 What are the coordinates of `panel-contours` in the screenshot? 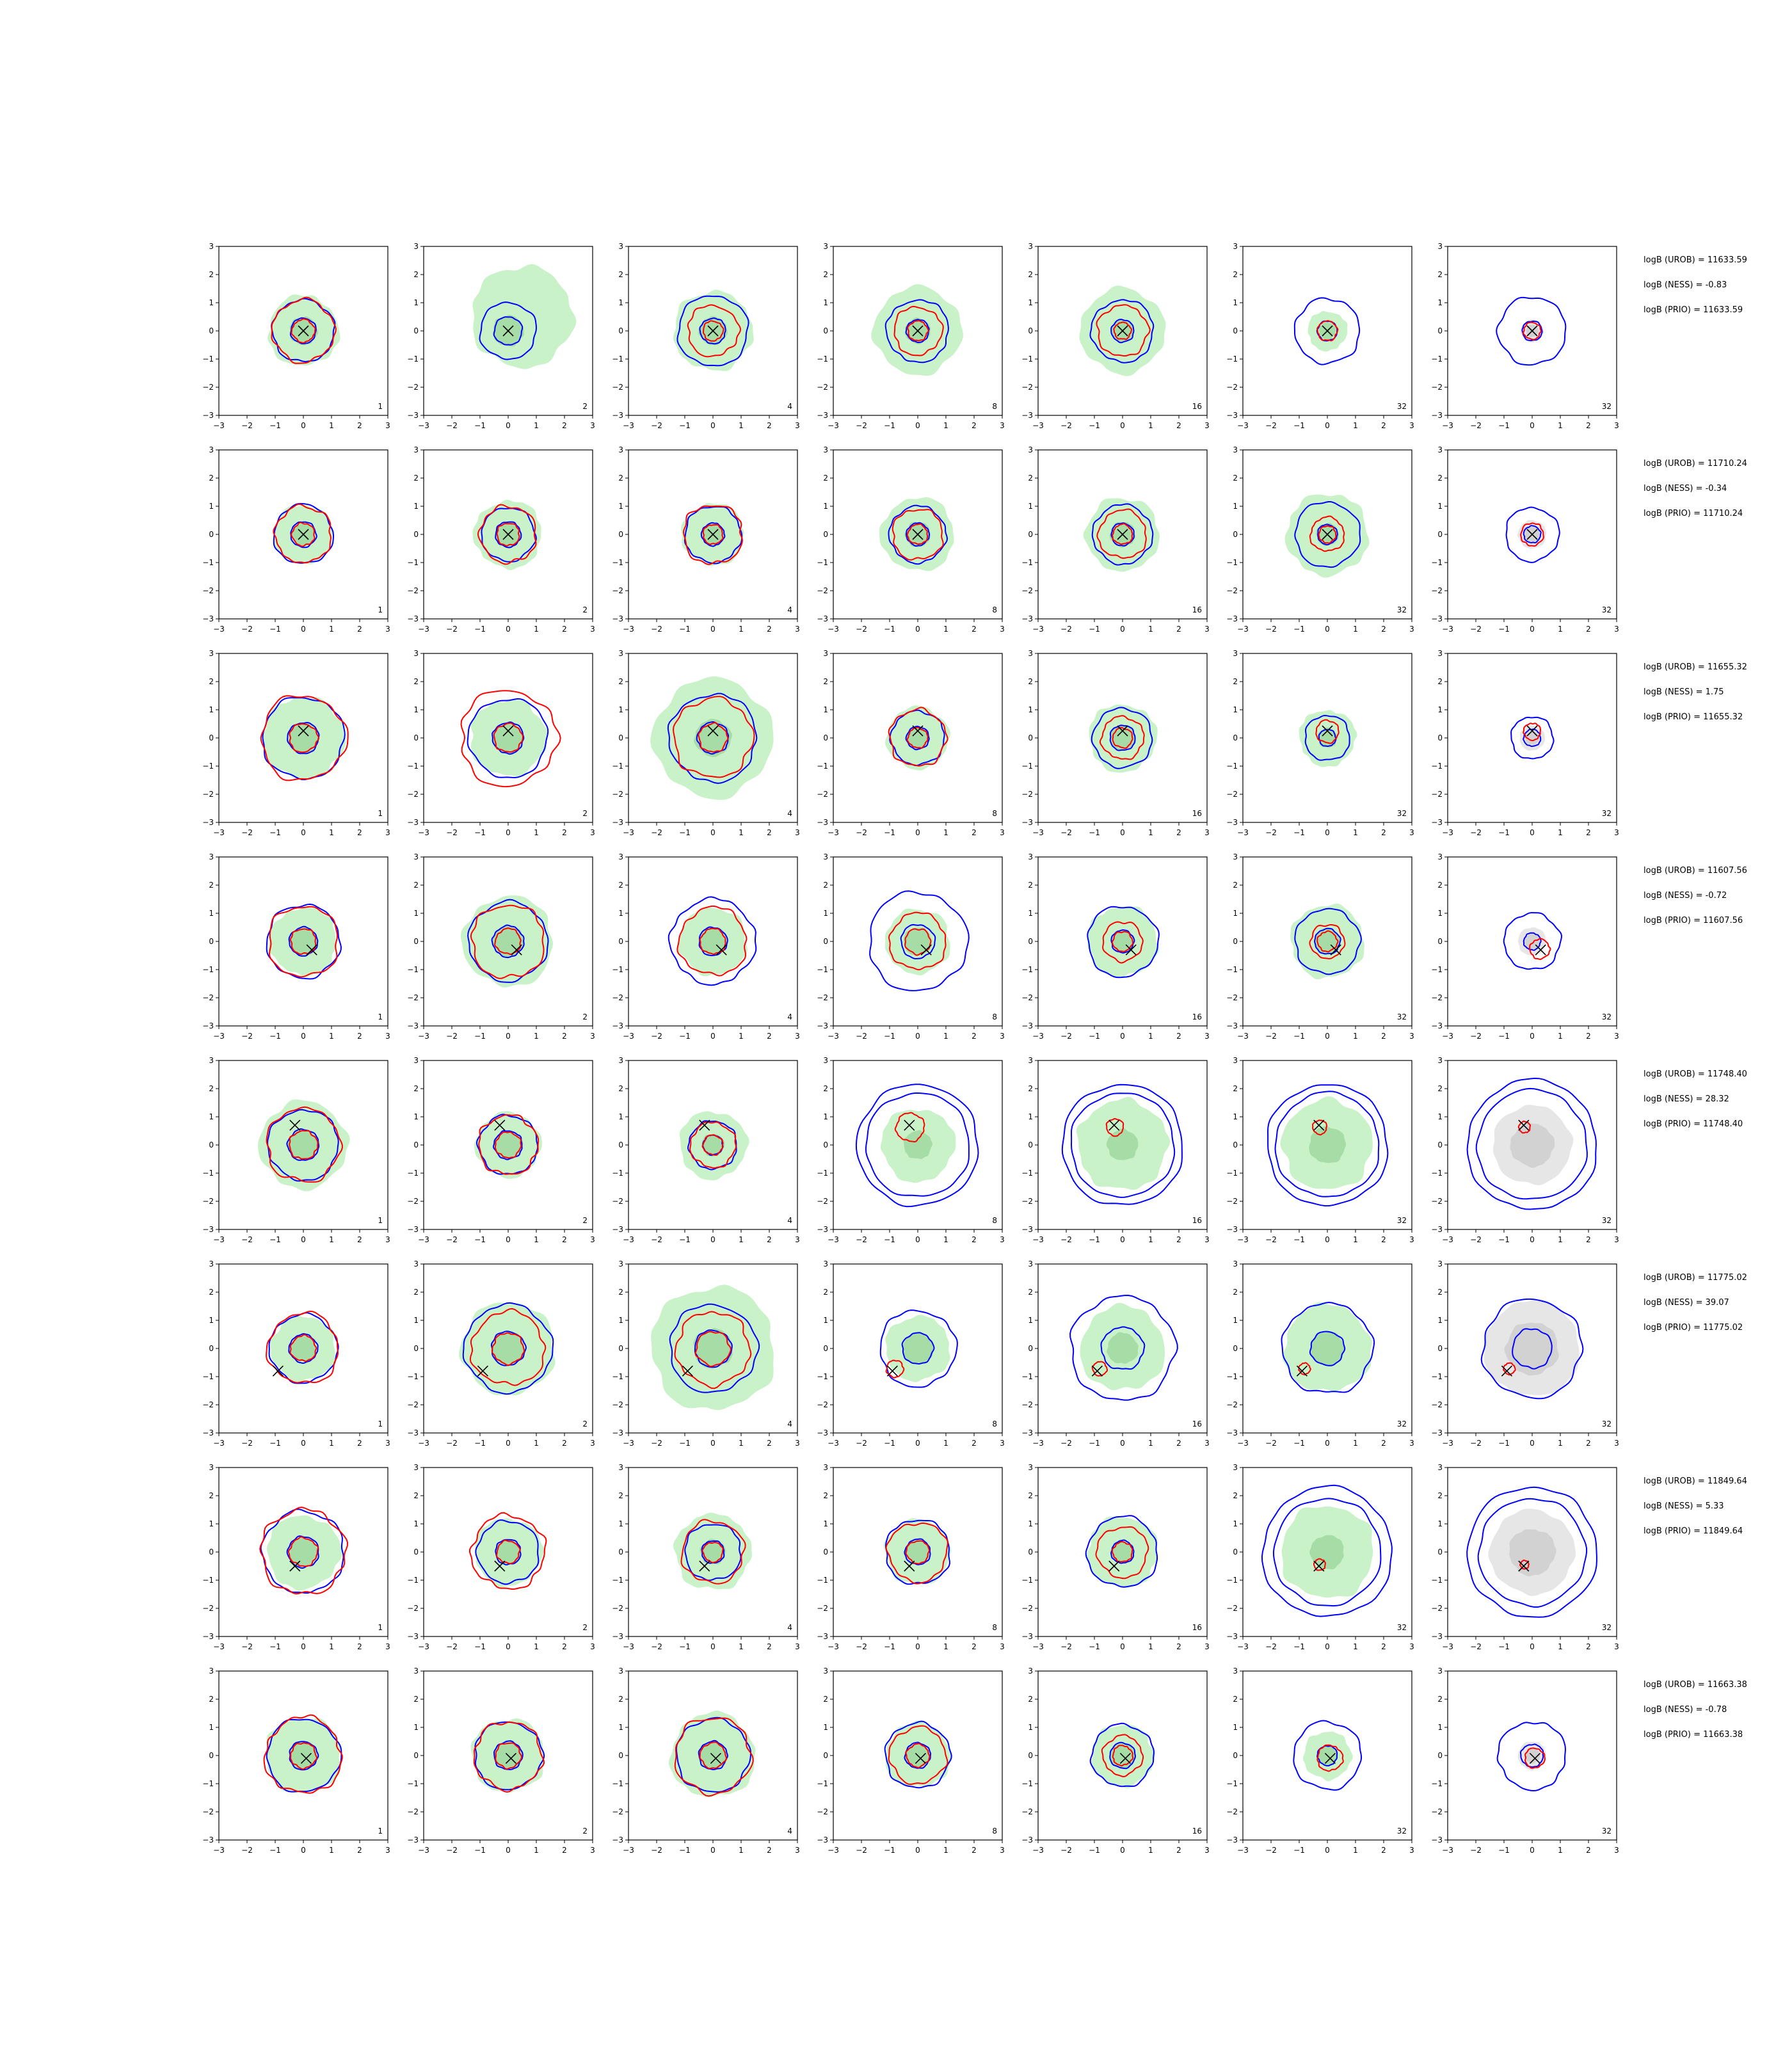 It's located at (918, 1754).